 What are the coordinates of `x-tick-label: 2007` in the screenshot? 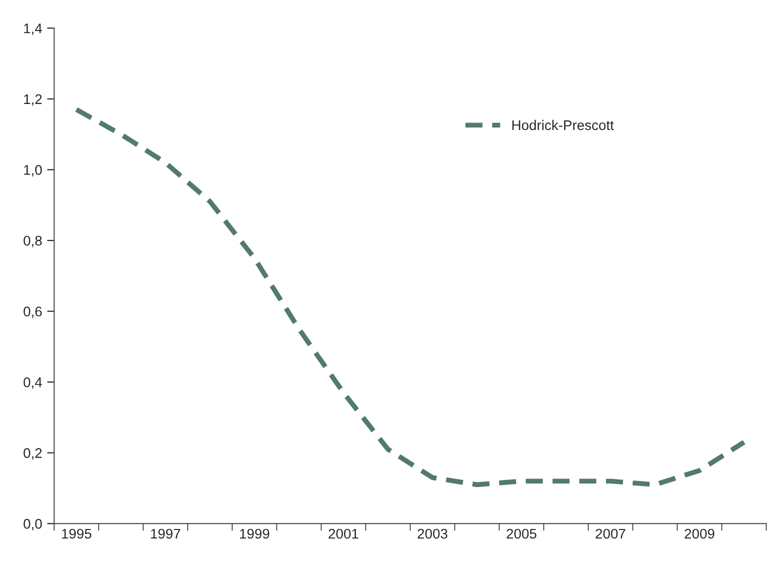 It's located at (611, 533).